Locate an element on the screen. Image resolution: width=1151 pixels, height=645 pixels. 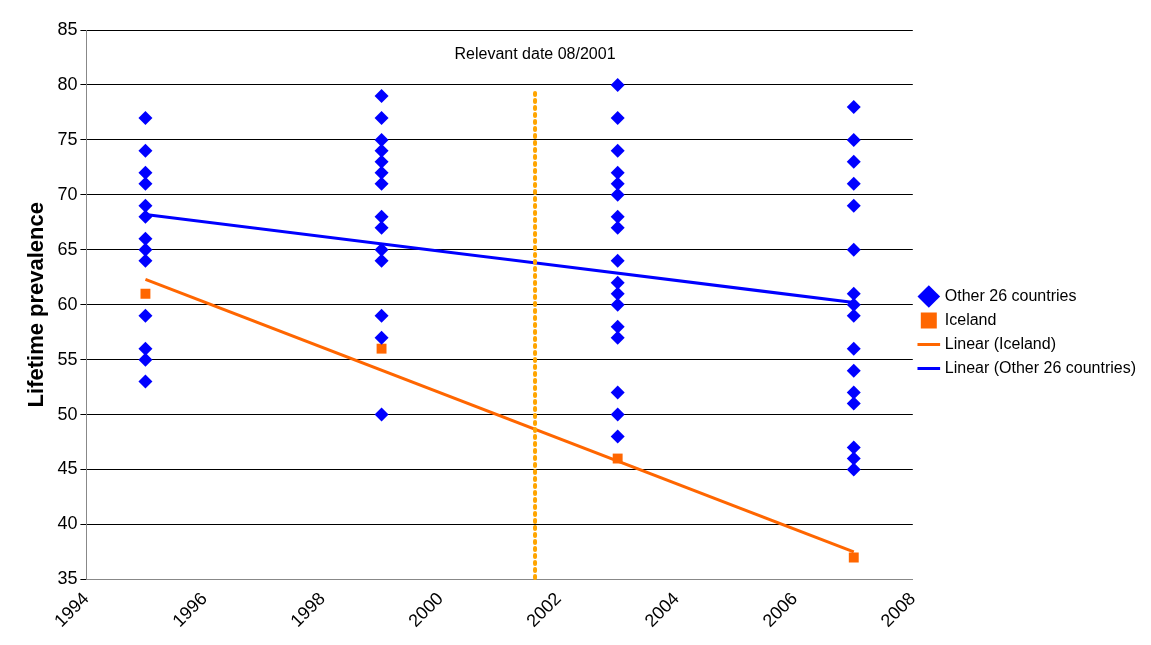
y-tick-label: 65 is located at coordinates (67, 248).